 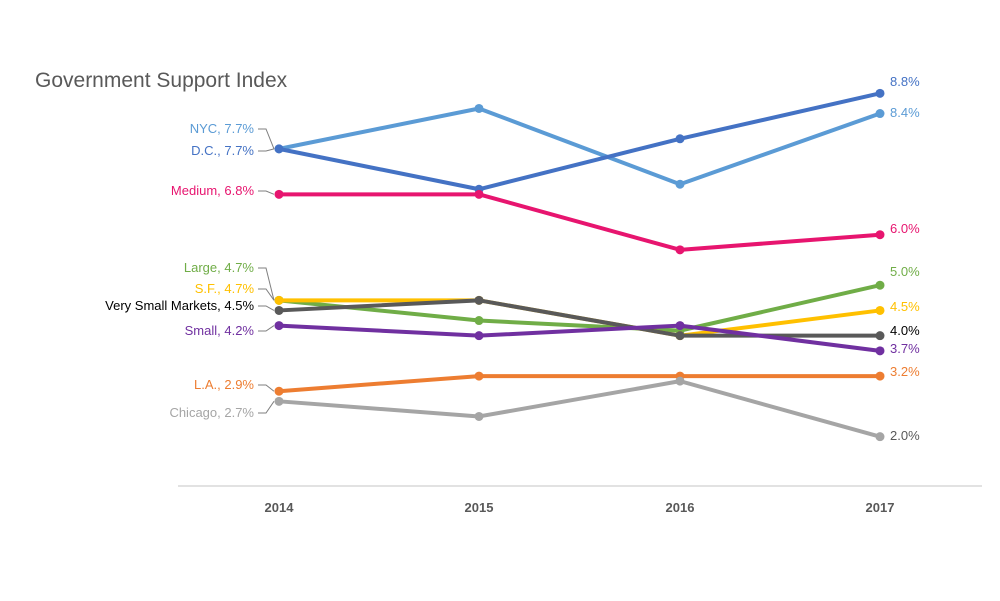 What do you see at coordinates (179, 305) in the screenshot?
I see `start-label-very-small-markets: Very Small Markets, 4.5%` at bounding box center [179, 305].